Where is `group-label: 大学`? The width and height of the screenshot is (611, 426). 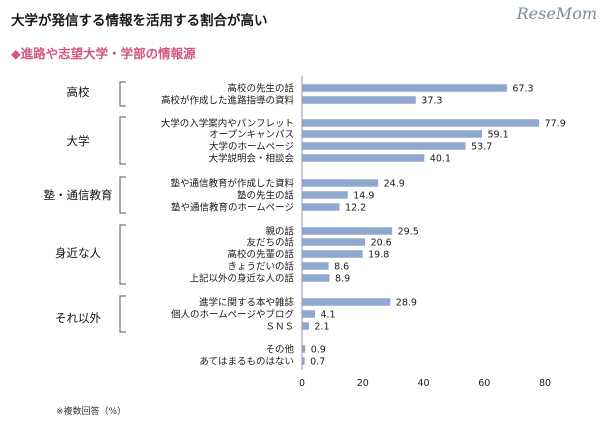
group-label: 大学 is located at coordinates (78, 141).